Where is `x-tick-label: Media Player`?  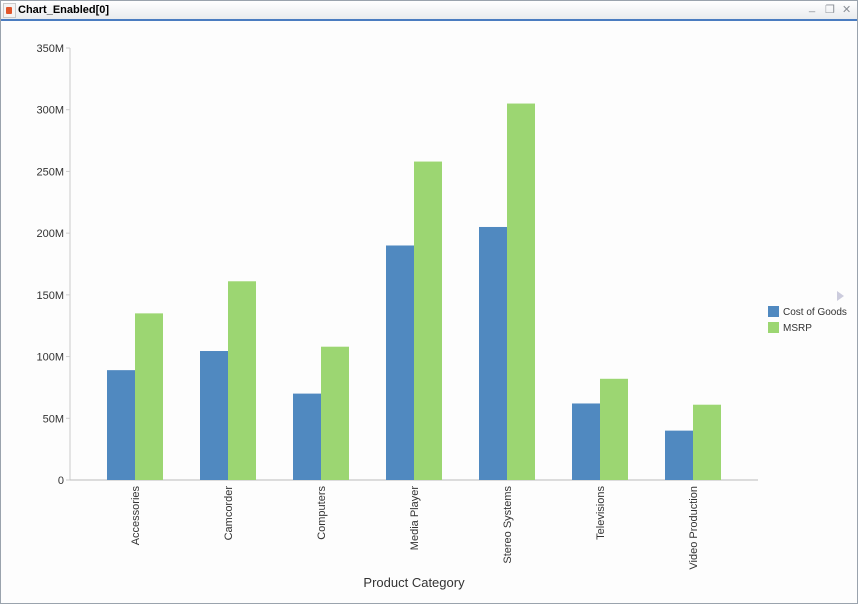
x-tick-label: Media Player is located at coordinates (415, 518).